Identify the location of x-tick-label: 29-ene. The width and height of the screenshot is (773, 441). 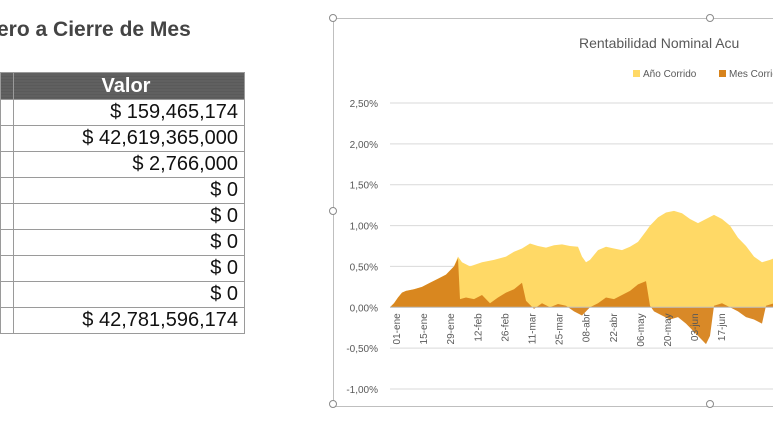
(451, 329).